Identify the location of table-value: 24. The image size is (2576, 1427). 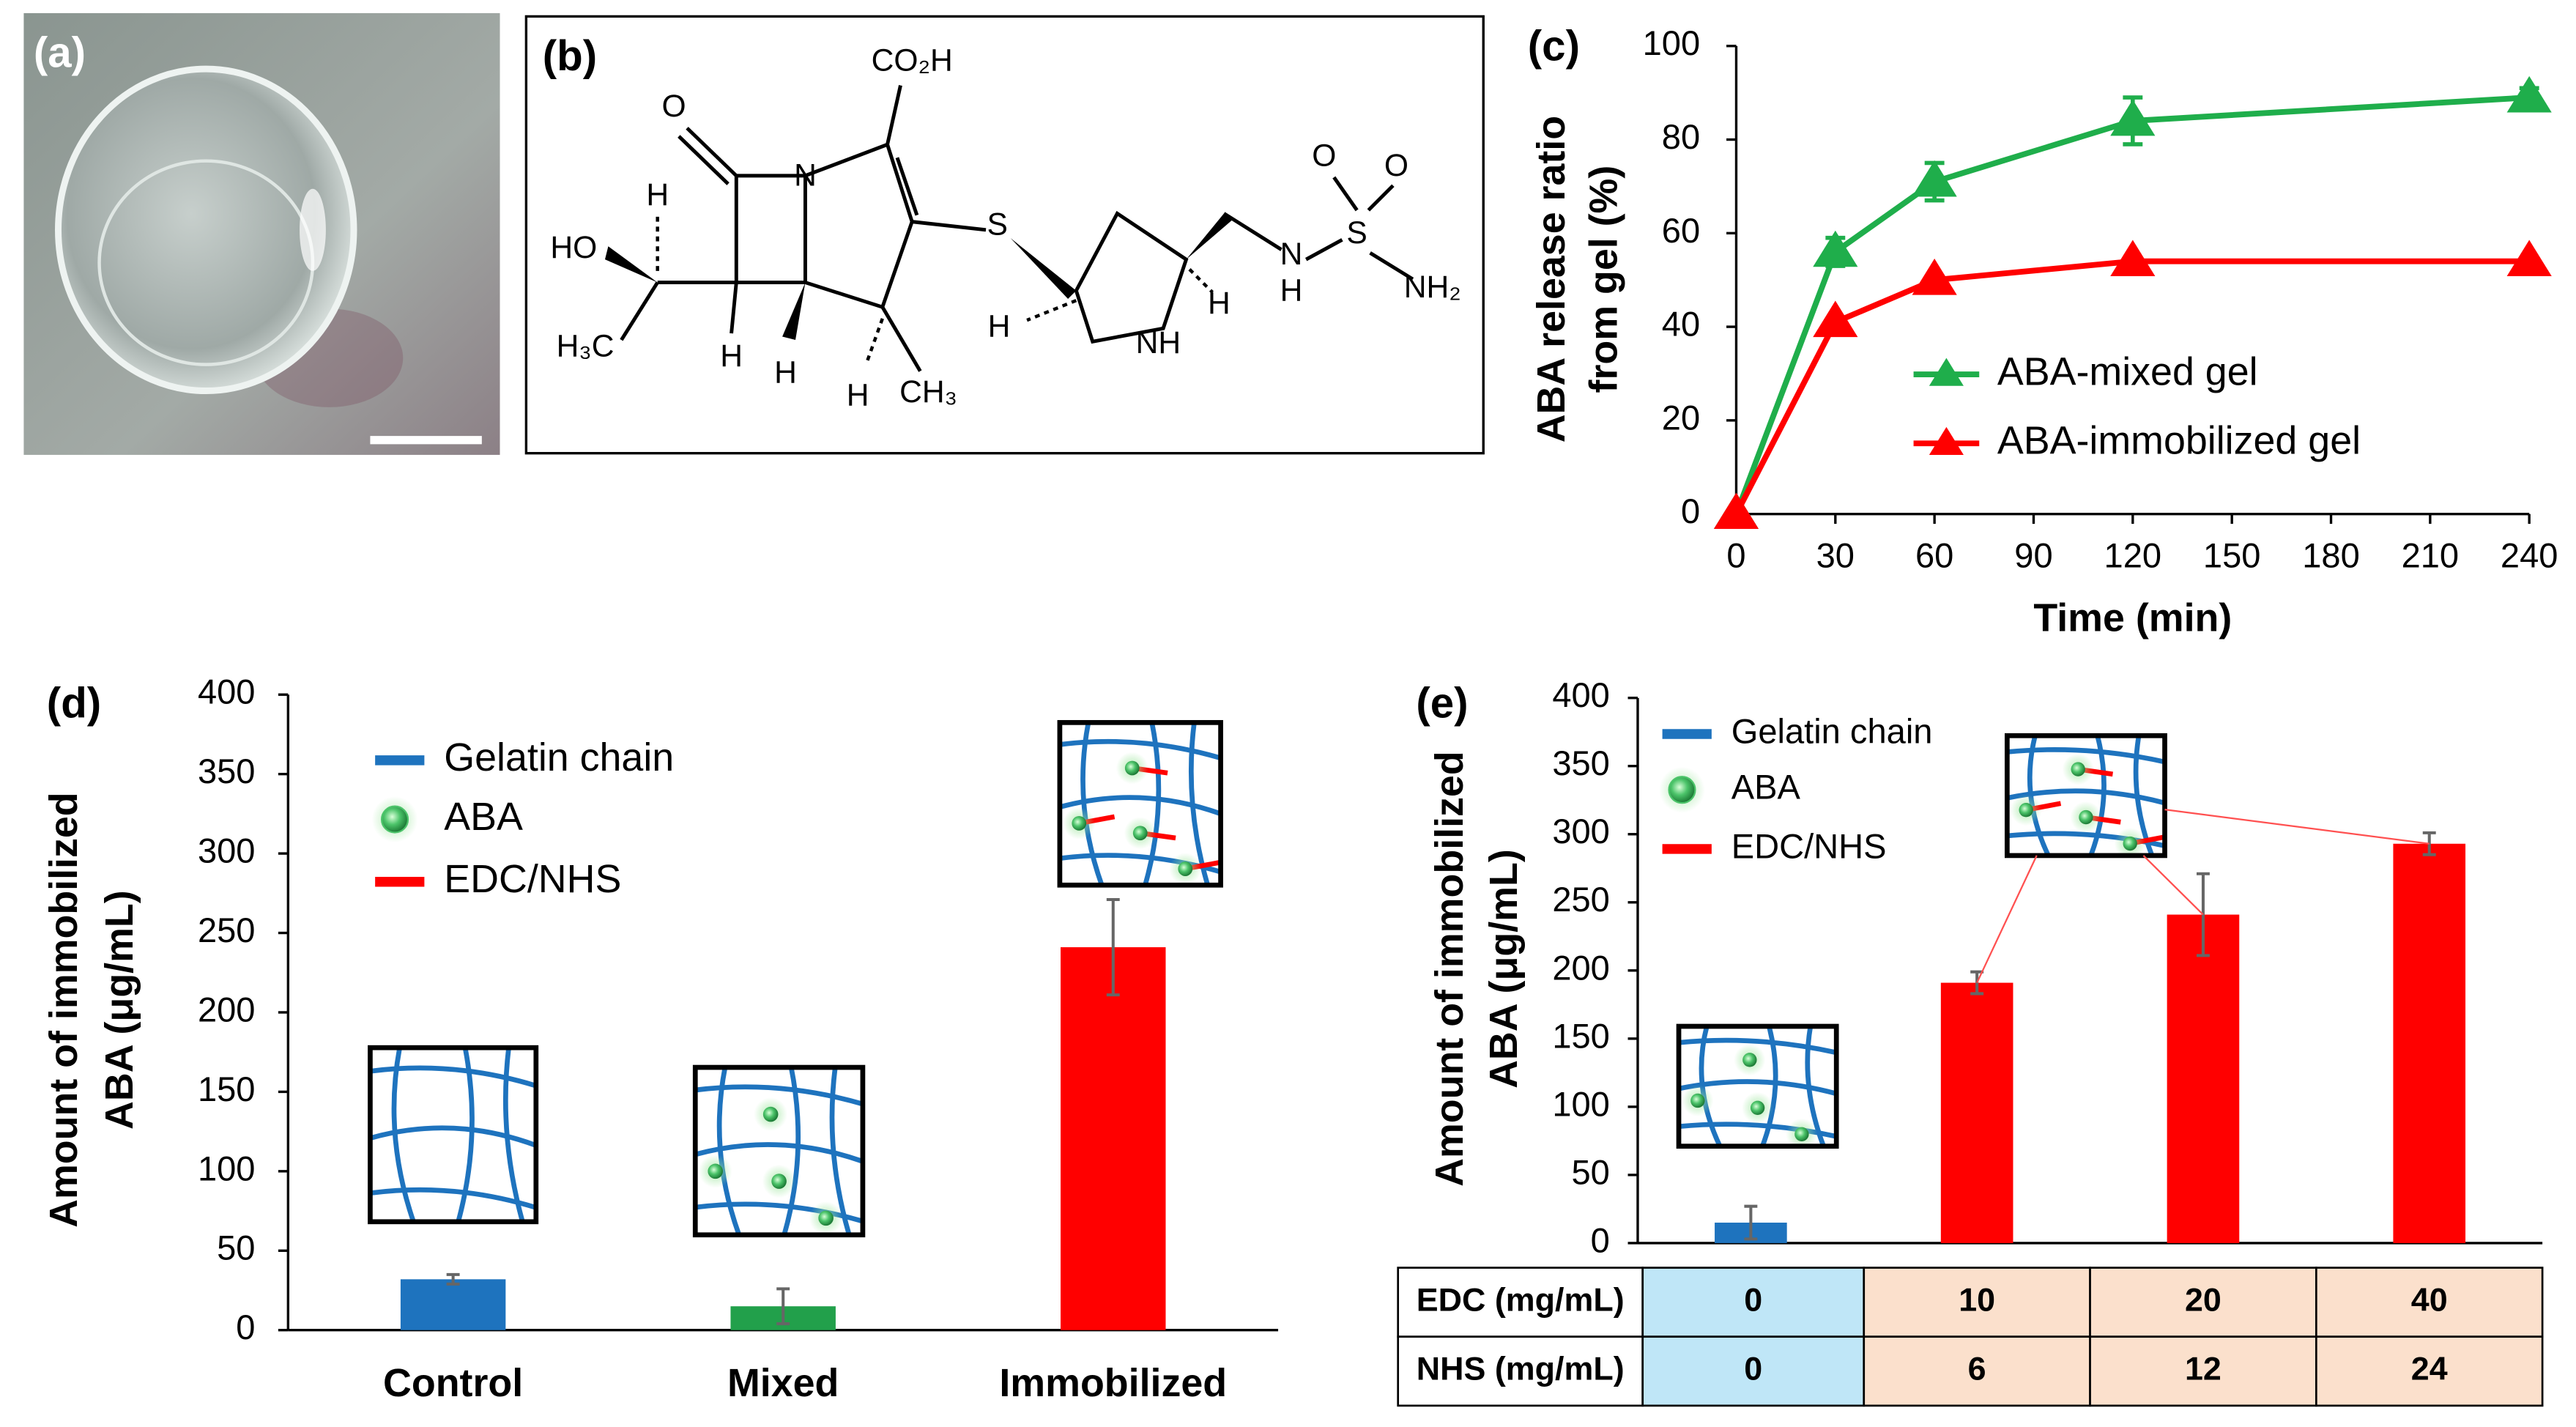
(2429, 1368).